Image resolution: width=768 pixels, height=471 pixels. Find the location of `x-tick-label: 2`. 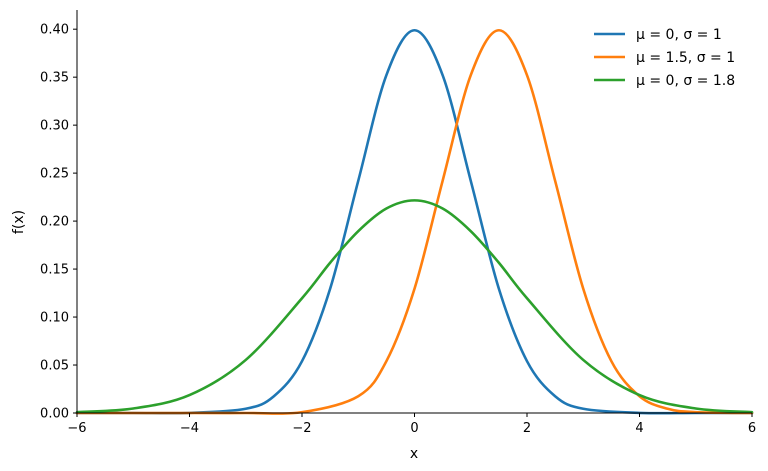

x-tick-label: 2 is located at coordinates (527, 428).